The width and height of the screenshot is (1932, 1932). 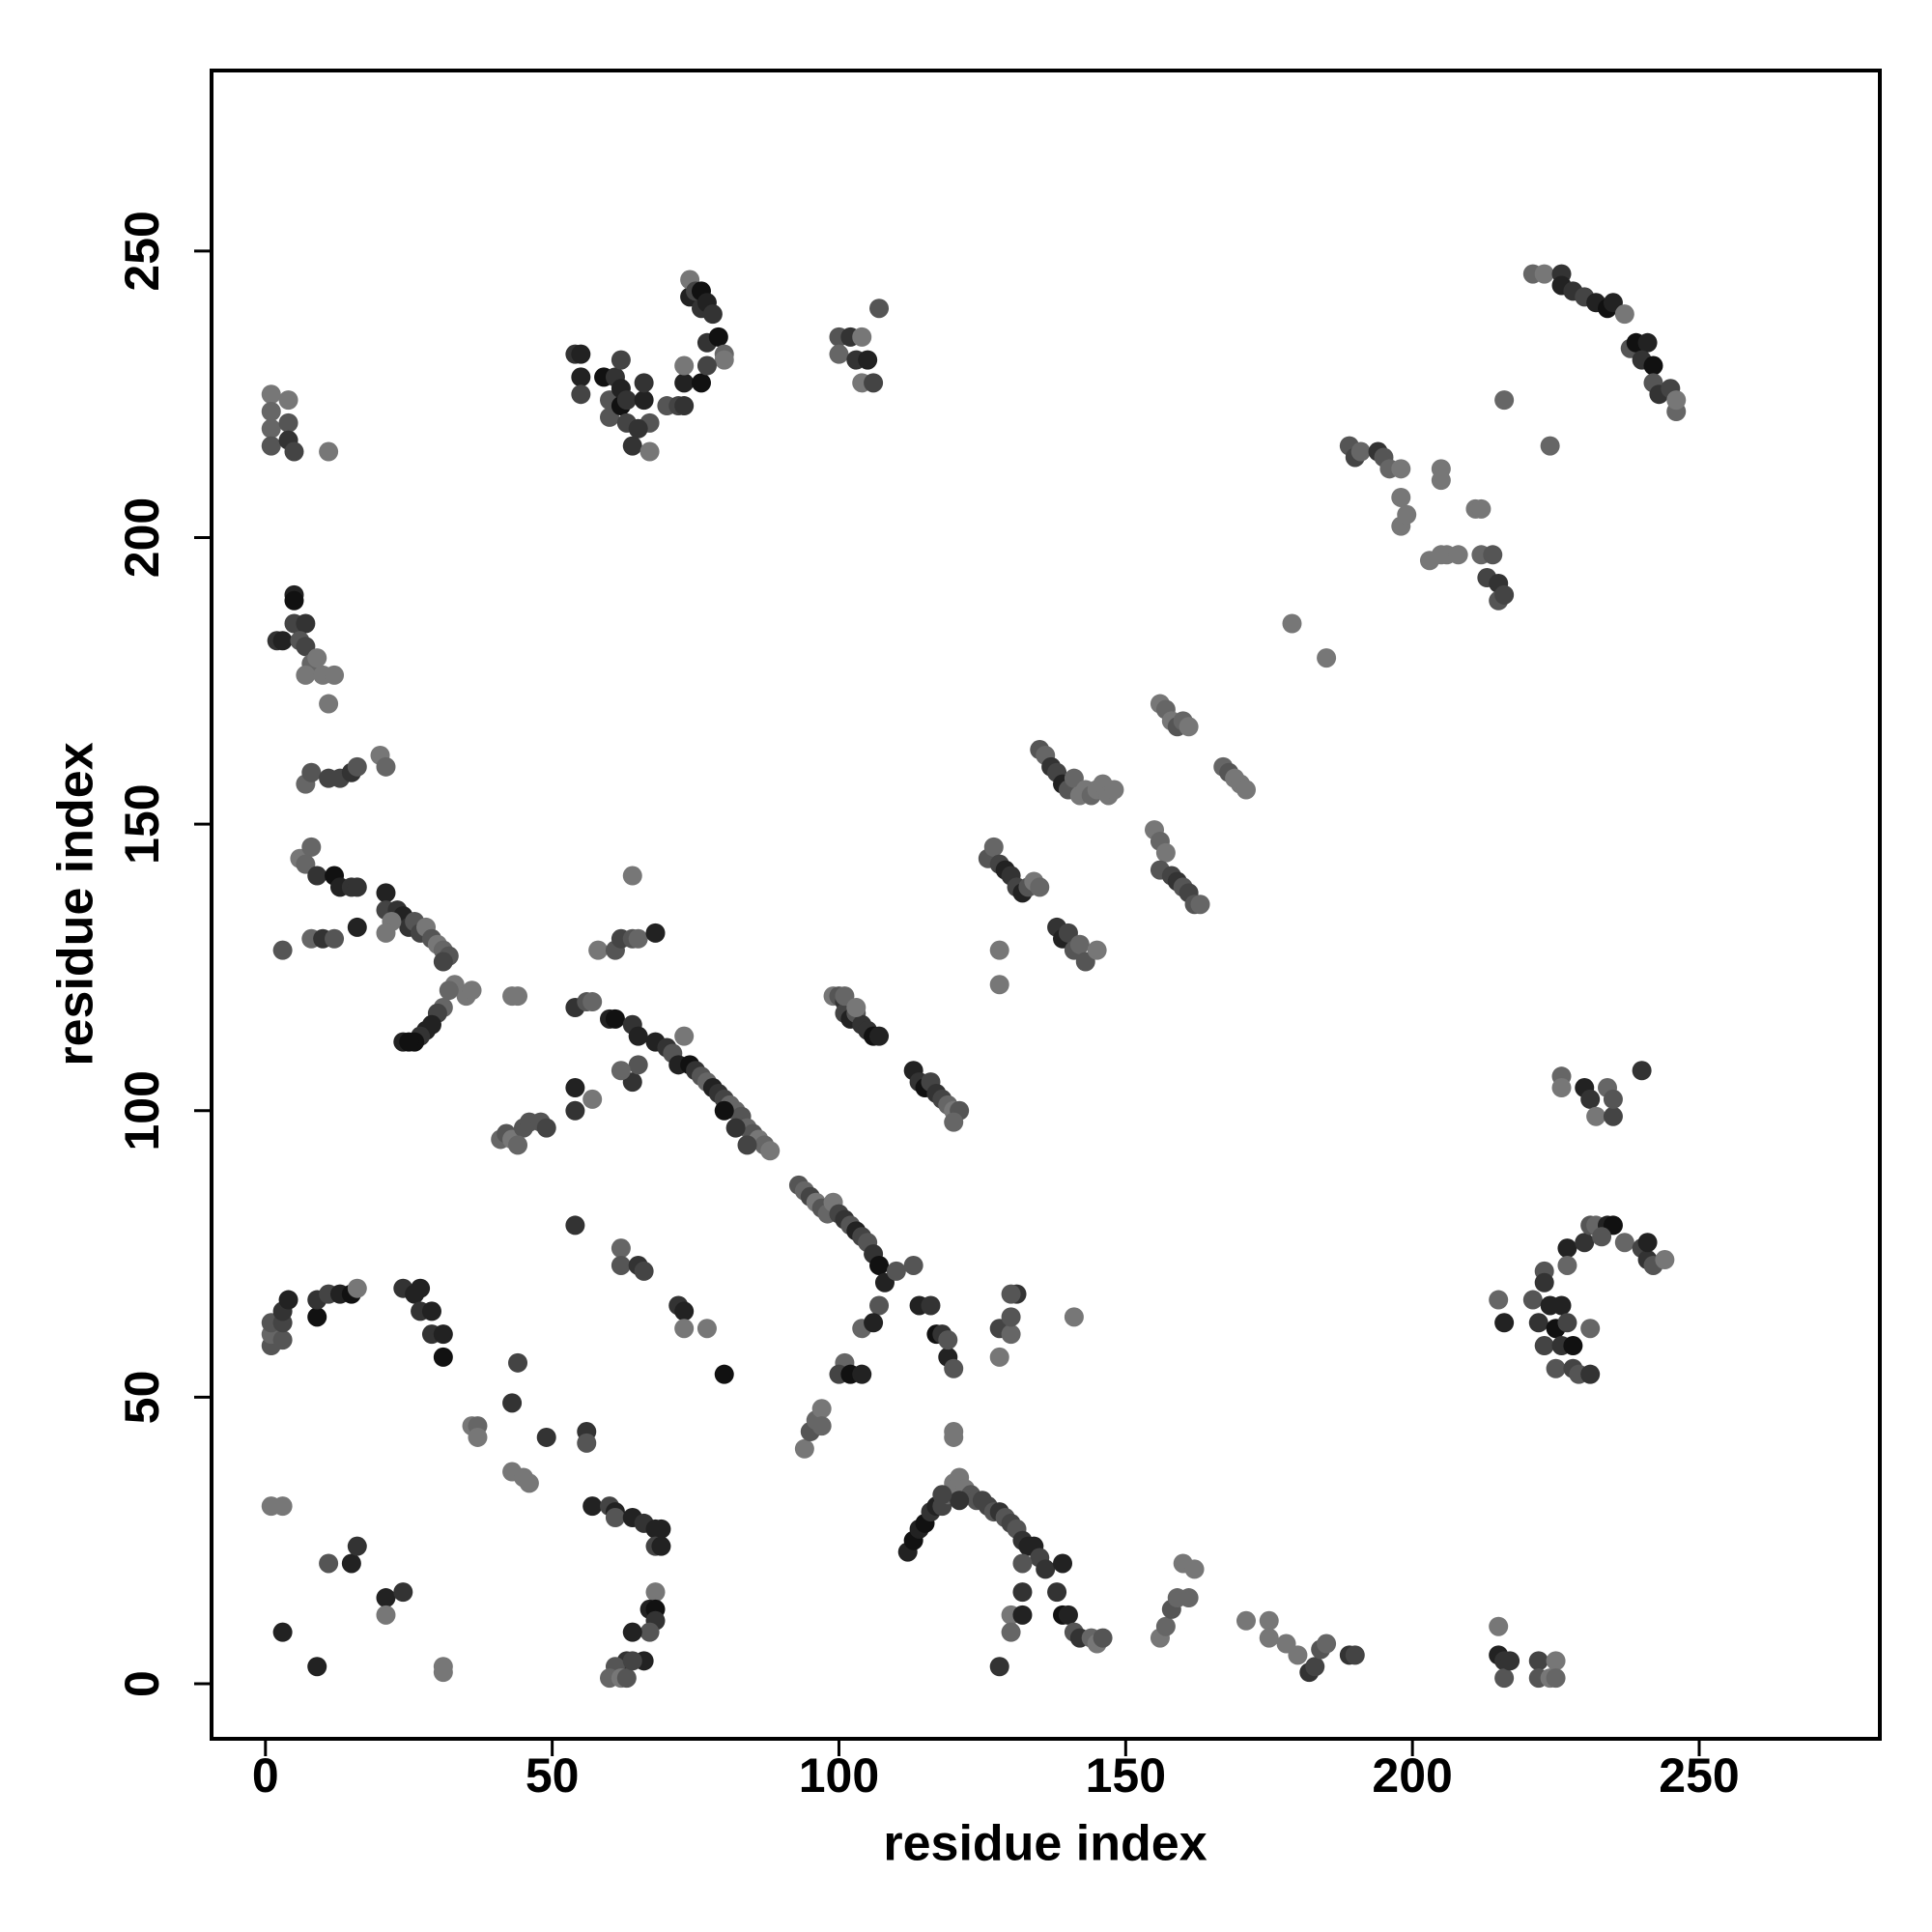 What do you see at coordinates (142, 1398) in the screenshot?
I see `y-tick-label: 50` at bounding box center [142, 1398].